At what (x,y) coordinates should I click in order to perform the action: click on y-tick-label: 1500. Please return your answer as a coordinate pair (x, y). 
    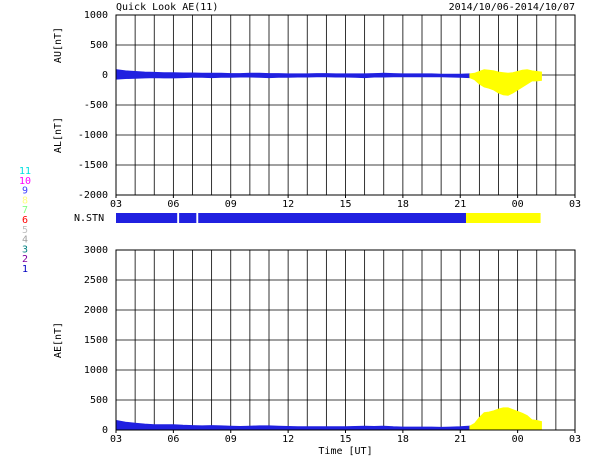
    Looking at the image, I should click on (96, 340).